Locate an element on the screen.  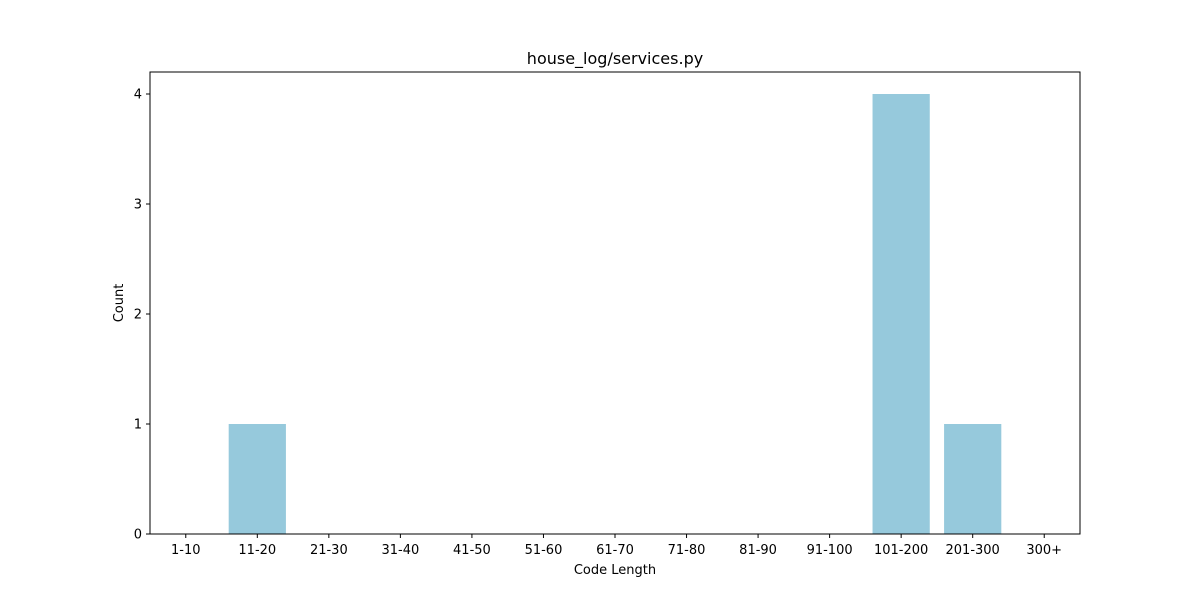
x-axis-label: Code Length is located at coordinates (615, 570).